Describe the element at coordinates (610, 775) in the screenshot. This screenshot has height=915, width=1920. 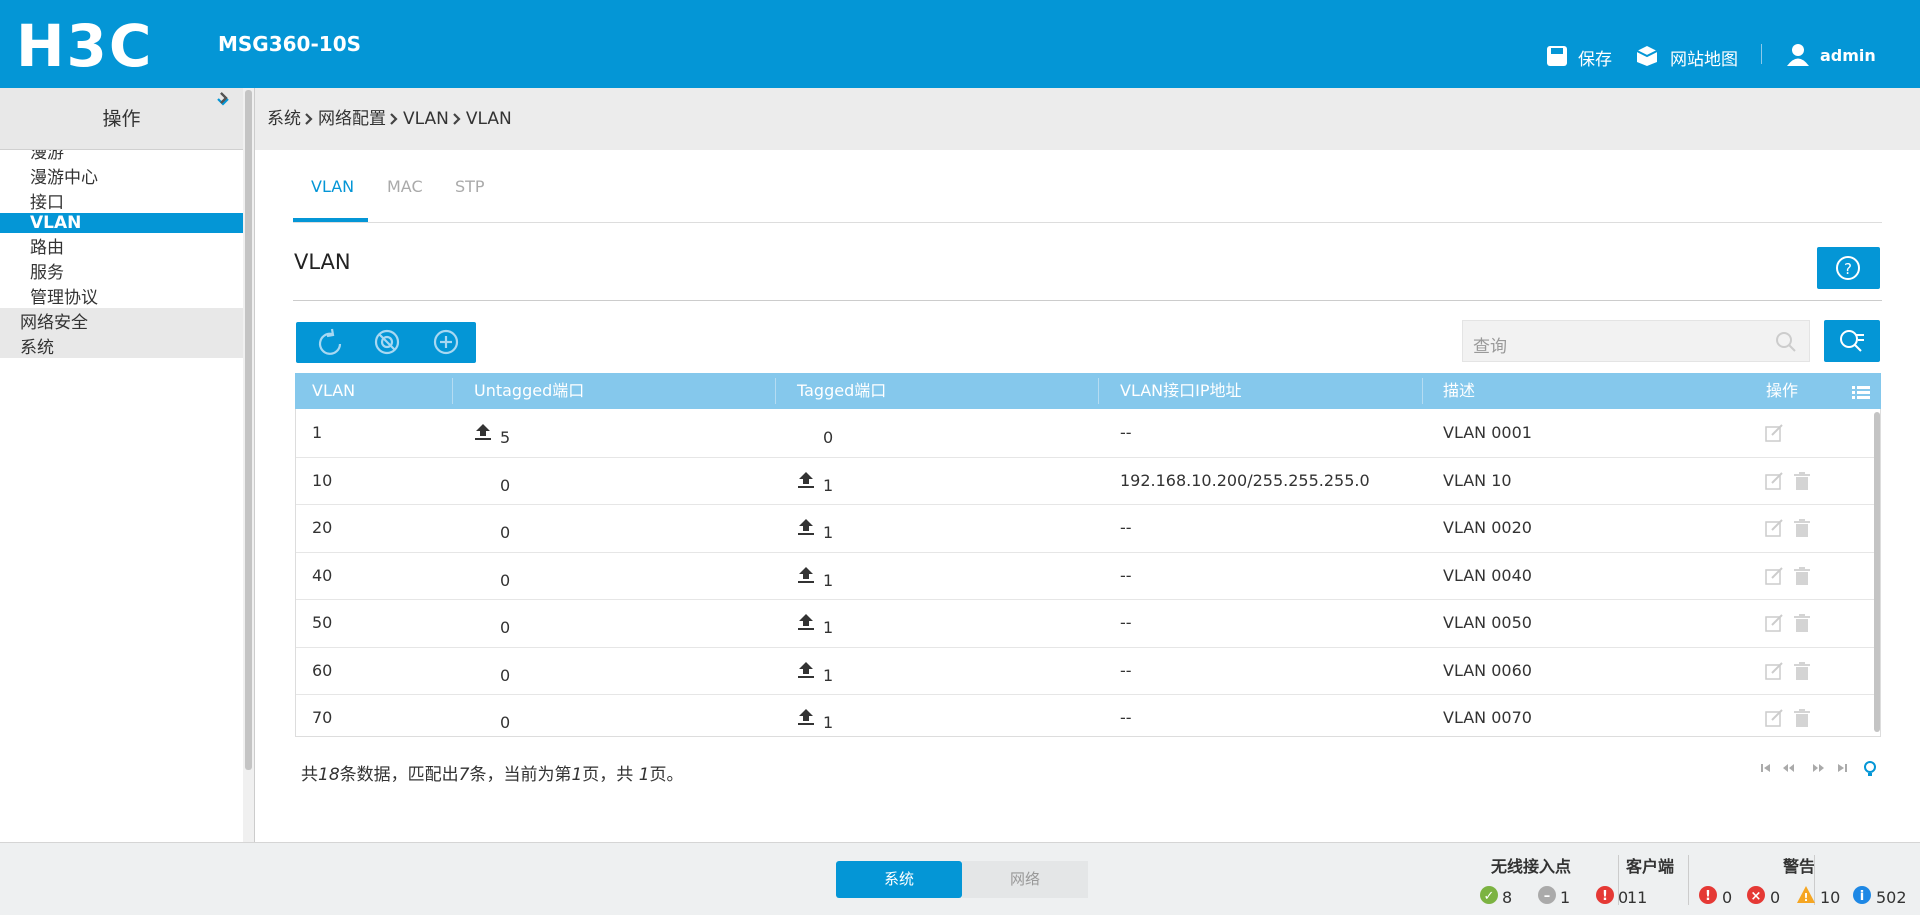
I see `pagination-text: 页，共` at that location.